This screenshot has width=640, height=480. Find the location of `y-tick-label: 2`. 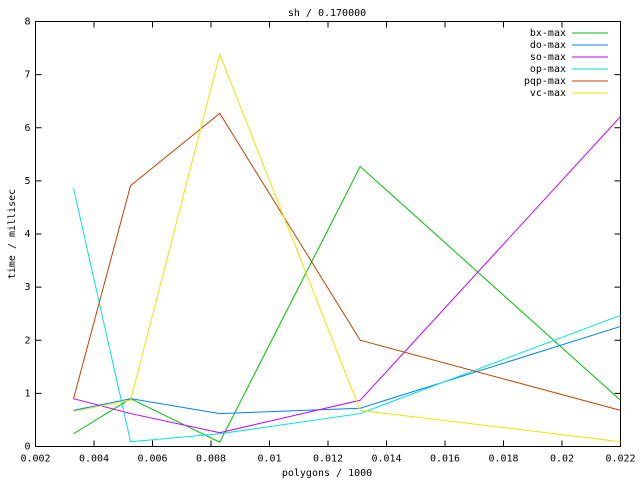

y-tick-label: 2 is located at coordinates (27, 340).